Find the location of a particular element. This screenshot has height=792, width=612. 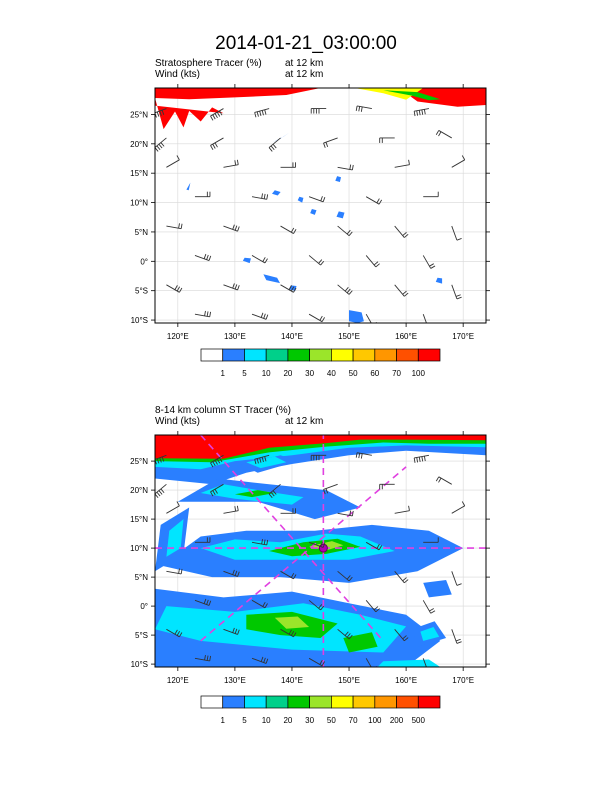

panel2-subtitle-level: at 12 km is located at coordinates (304, 421).